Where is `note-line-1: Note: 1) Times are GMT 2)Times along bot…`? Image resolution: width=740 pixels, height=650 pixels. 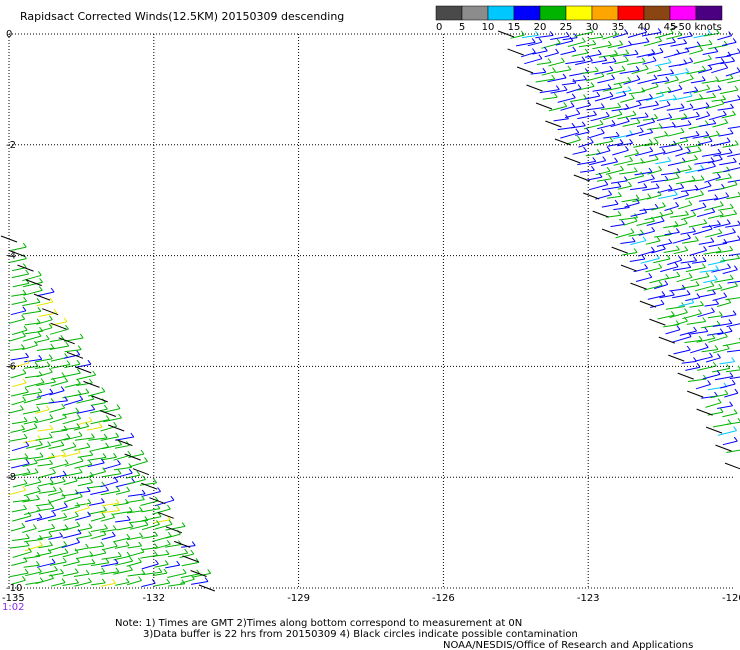
note-line-1: Note: 1) Times are GMT 2)Times along bot… is located at coordinates (318, 623).